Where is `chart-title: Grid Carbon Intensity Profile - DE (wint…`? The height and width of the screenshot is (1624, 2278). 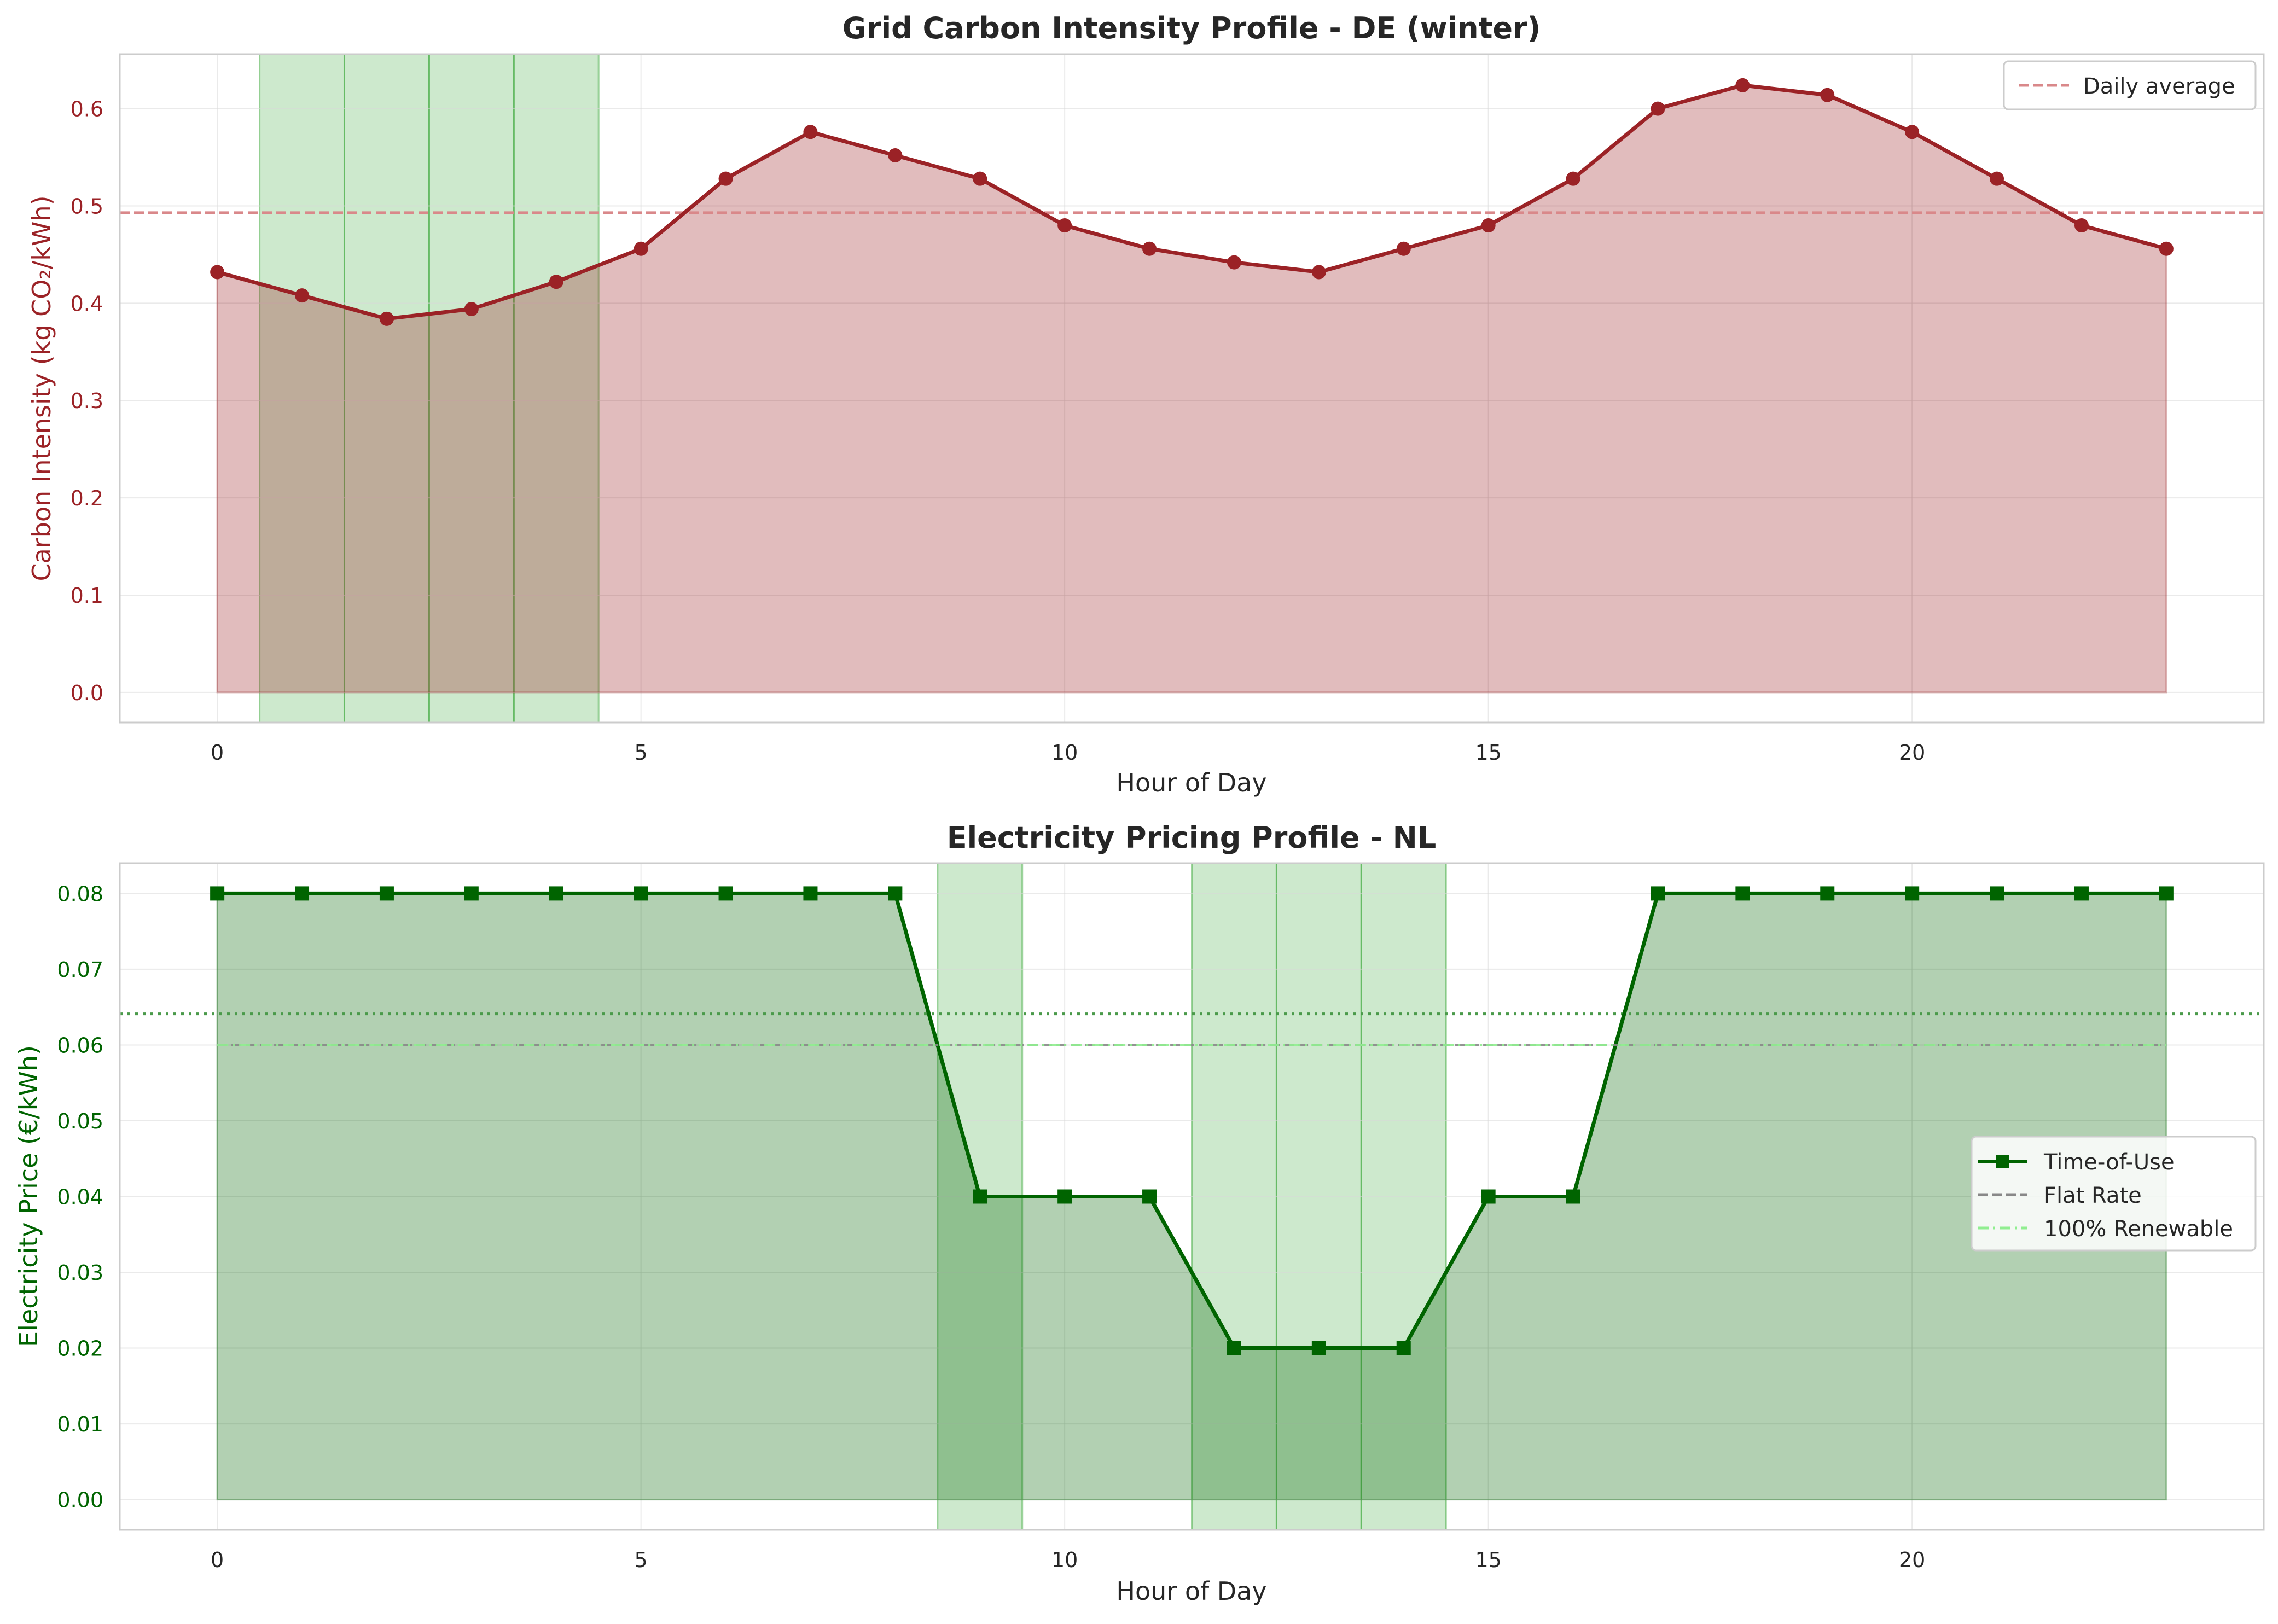 chart-title: Grid Carbon Intensity Profile - DE (wint… is located at coordinates (1191, 28).